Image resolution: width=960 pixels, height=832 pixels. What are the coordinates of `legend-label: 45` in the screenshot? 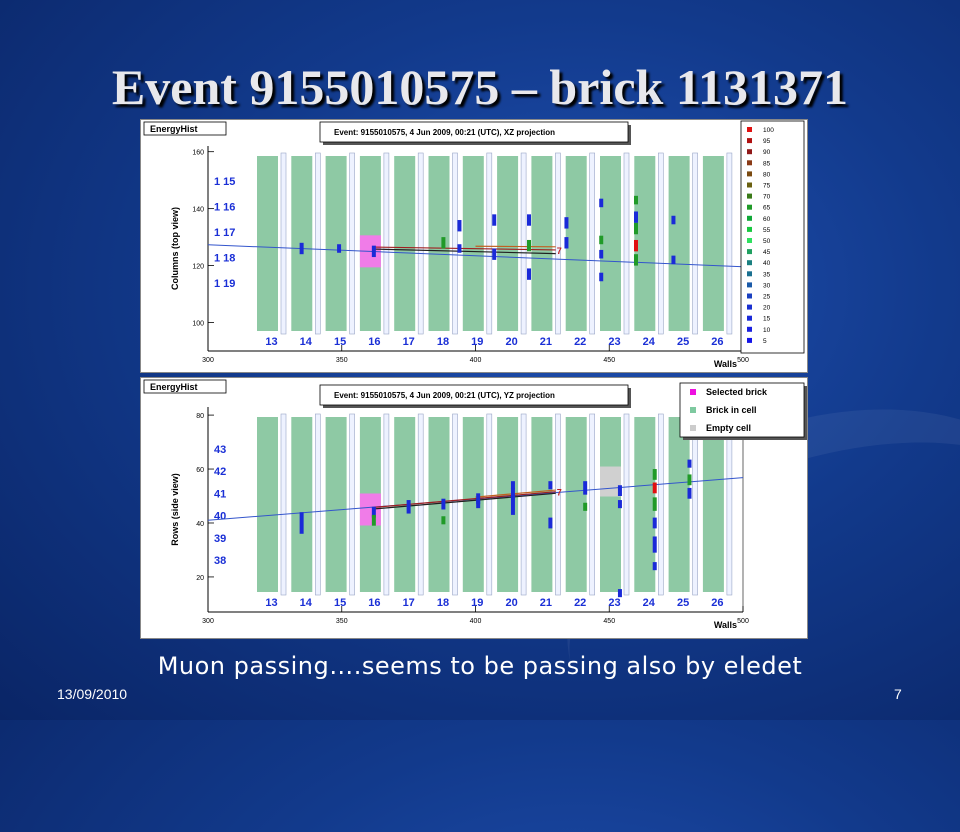 It's located at (767, 252).